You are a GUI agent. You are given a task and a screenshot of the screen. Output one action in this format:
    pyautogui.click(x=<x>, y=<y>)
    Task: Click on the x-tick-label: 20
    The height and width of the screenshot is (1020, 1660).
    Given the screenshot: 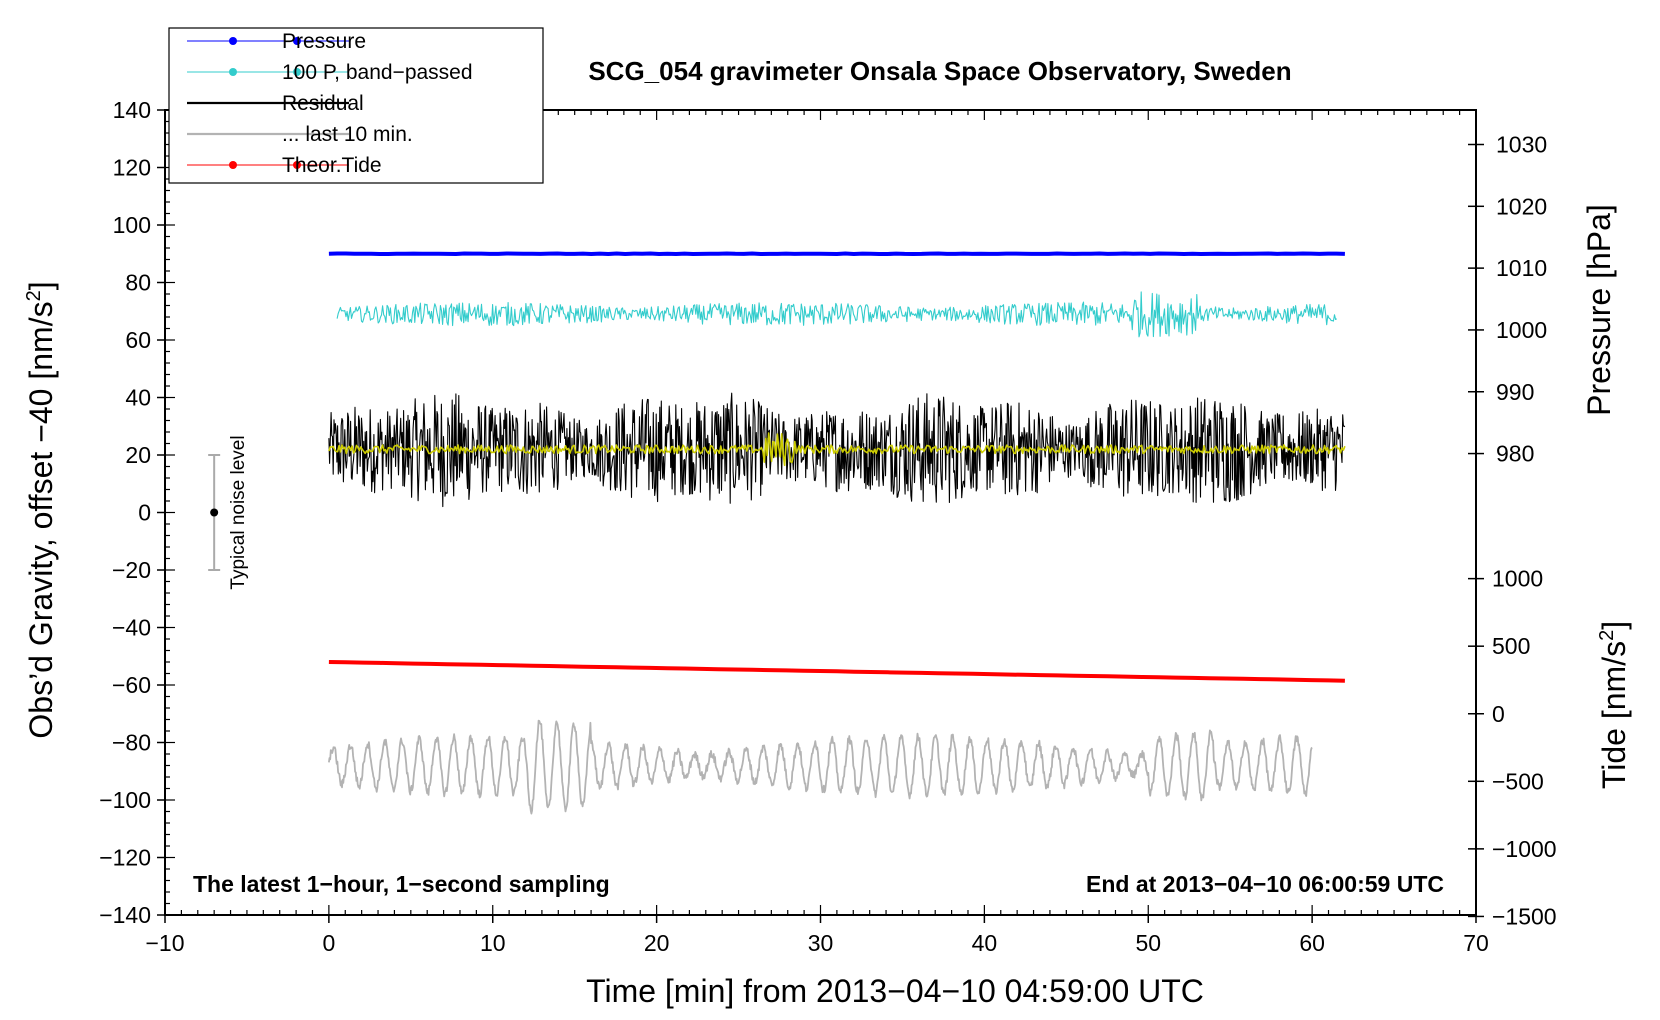 What is the action you would take?
    pyautogui.click(x=657, y=943)
    